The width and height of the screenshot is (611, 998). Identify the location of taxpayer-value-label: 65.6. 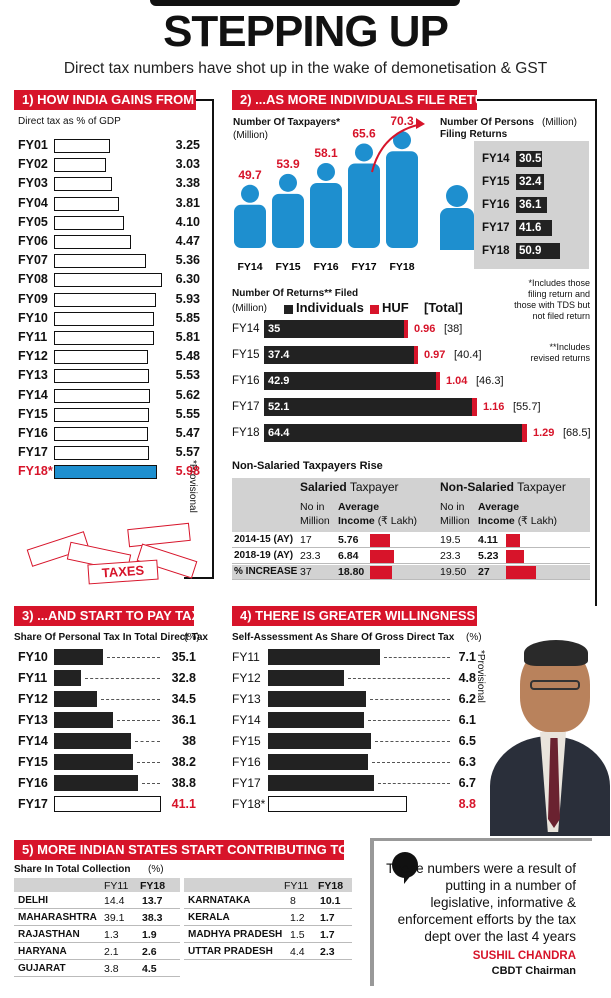
(364, 133).